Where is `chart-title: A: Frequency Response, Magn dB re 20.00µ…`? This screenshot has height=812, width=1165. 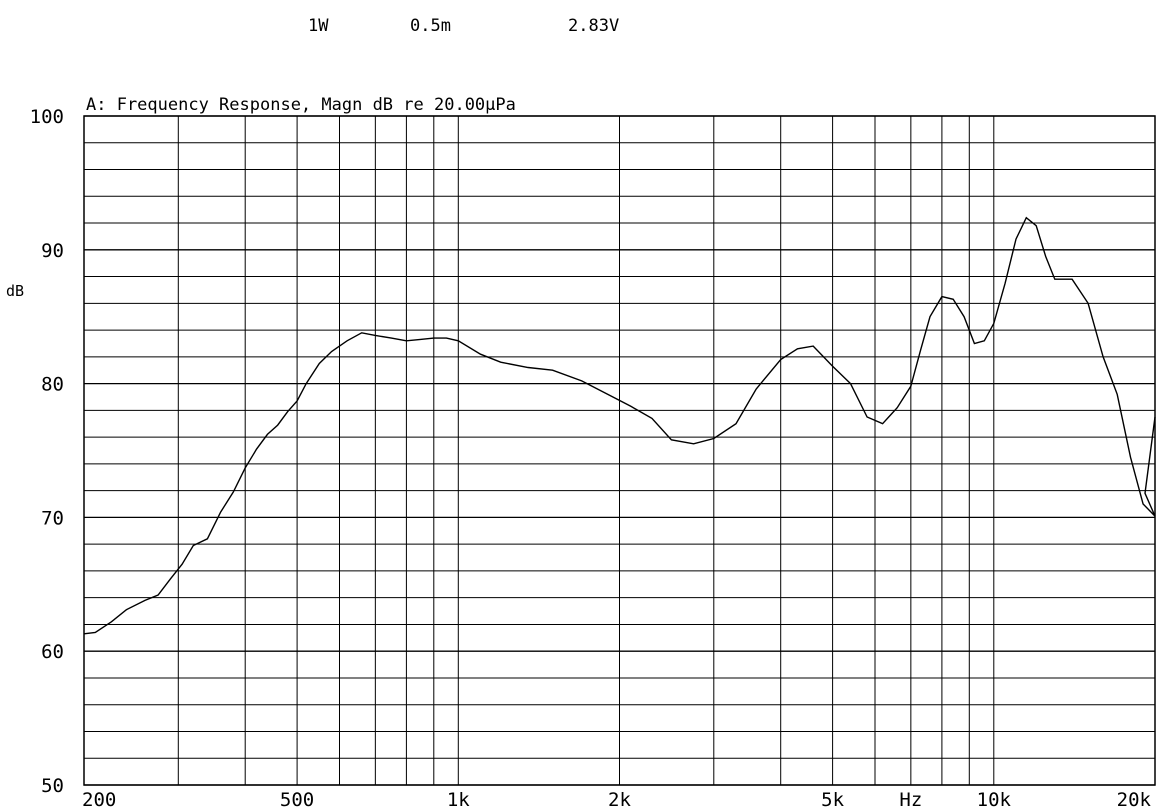 chart-title: A: Frequency Response, Magn dB re 20.00µ… is located at coordinates (301, 105).